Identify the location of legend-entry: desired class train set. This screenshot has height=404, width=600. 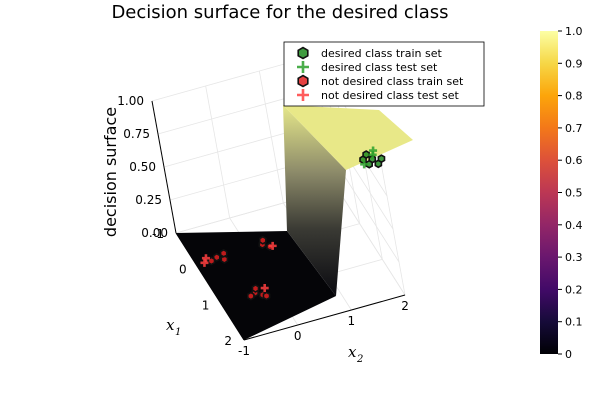
(369, 53).